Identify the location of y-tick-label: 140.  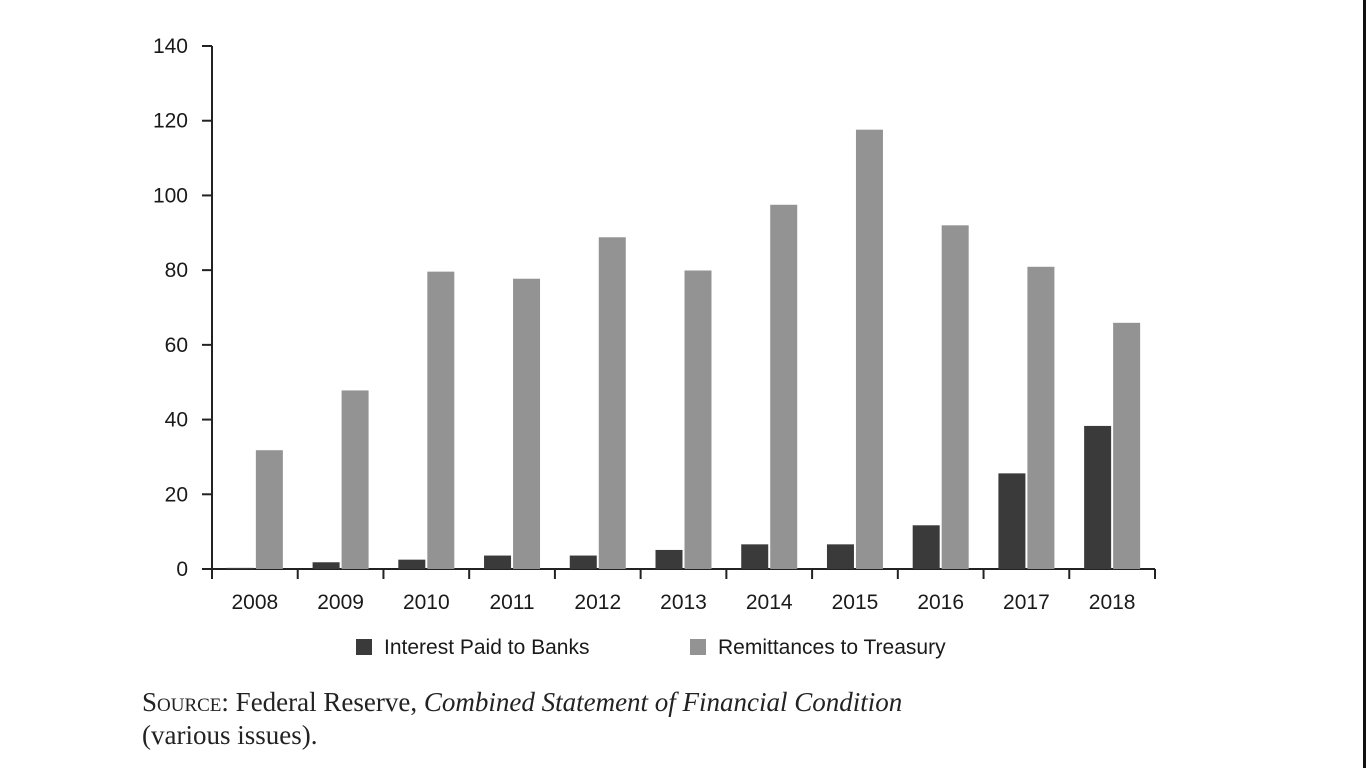
(170, 46).